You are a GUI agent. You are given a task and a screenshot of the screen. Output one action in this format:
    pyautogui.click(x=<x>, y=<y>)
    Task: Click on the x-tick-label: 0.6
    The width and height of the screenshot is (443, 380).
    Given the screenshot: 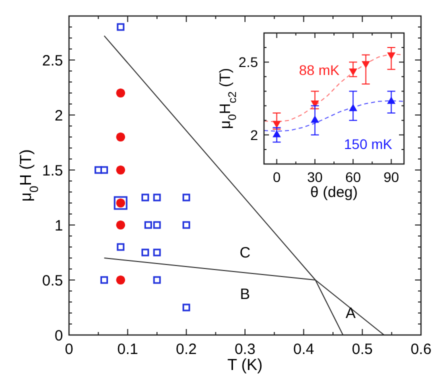 What is the action you would take?
    pyautogui.click(x=421, y=349)
    